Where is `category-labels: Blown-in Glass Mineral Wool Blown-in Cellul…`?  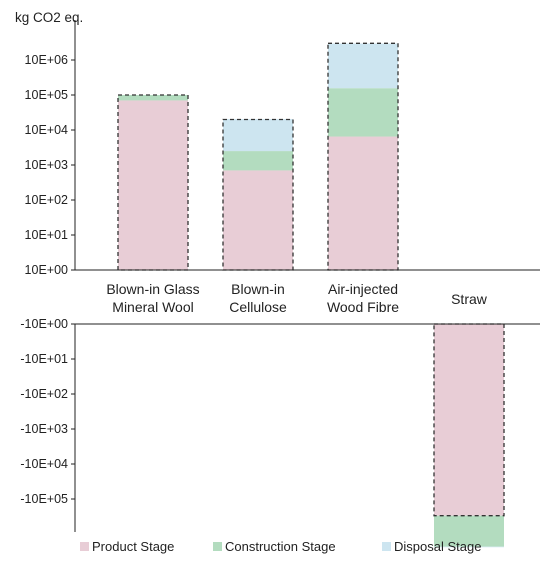
category-labels: Blown-in Glass Mineral Wool Blown-in Cellul… is located at coordinates (296, 298).